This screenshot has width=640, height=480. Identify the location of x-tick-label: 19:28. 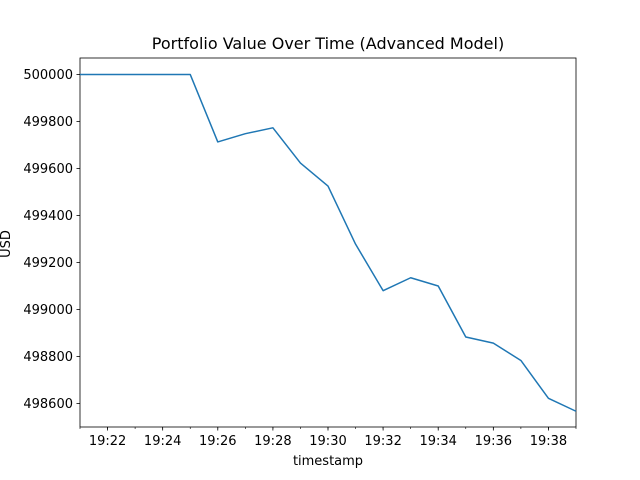
(272, 441).